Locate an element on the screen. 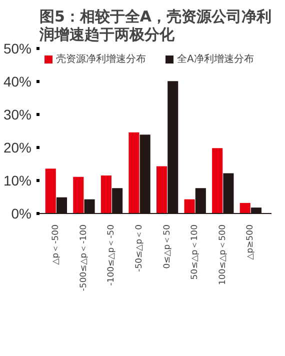 This screenshot has height=356, width=285. legend-label: 全A净利增速分布 is located at coordinates (215, 59).